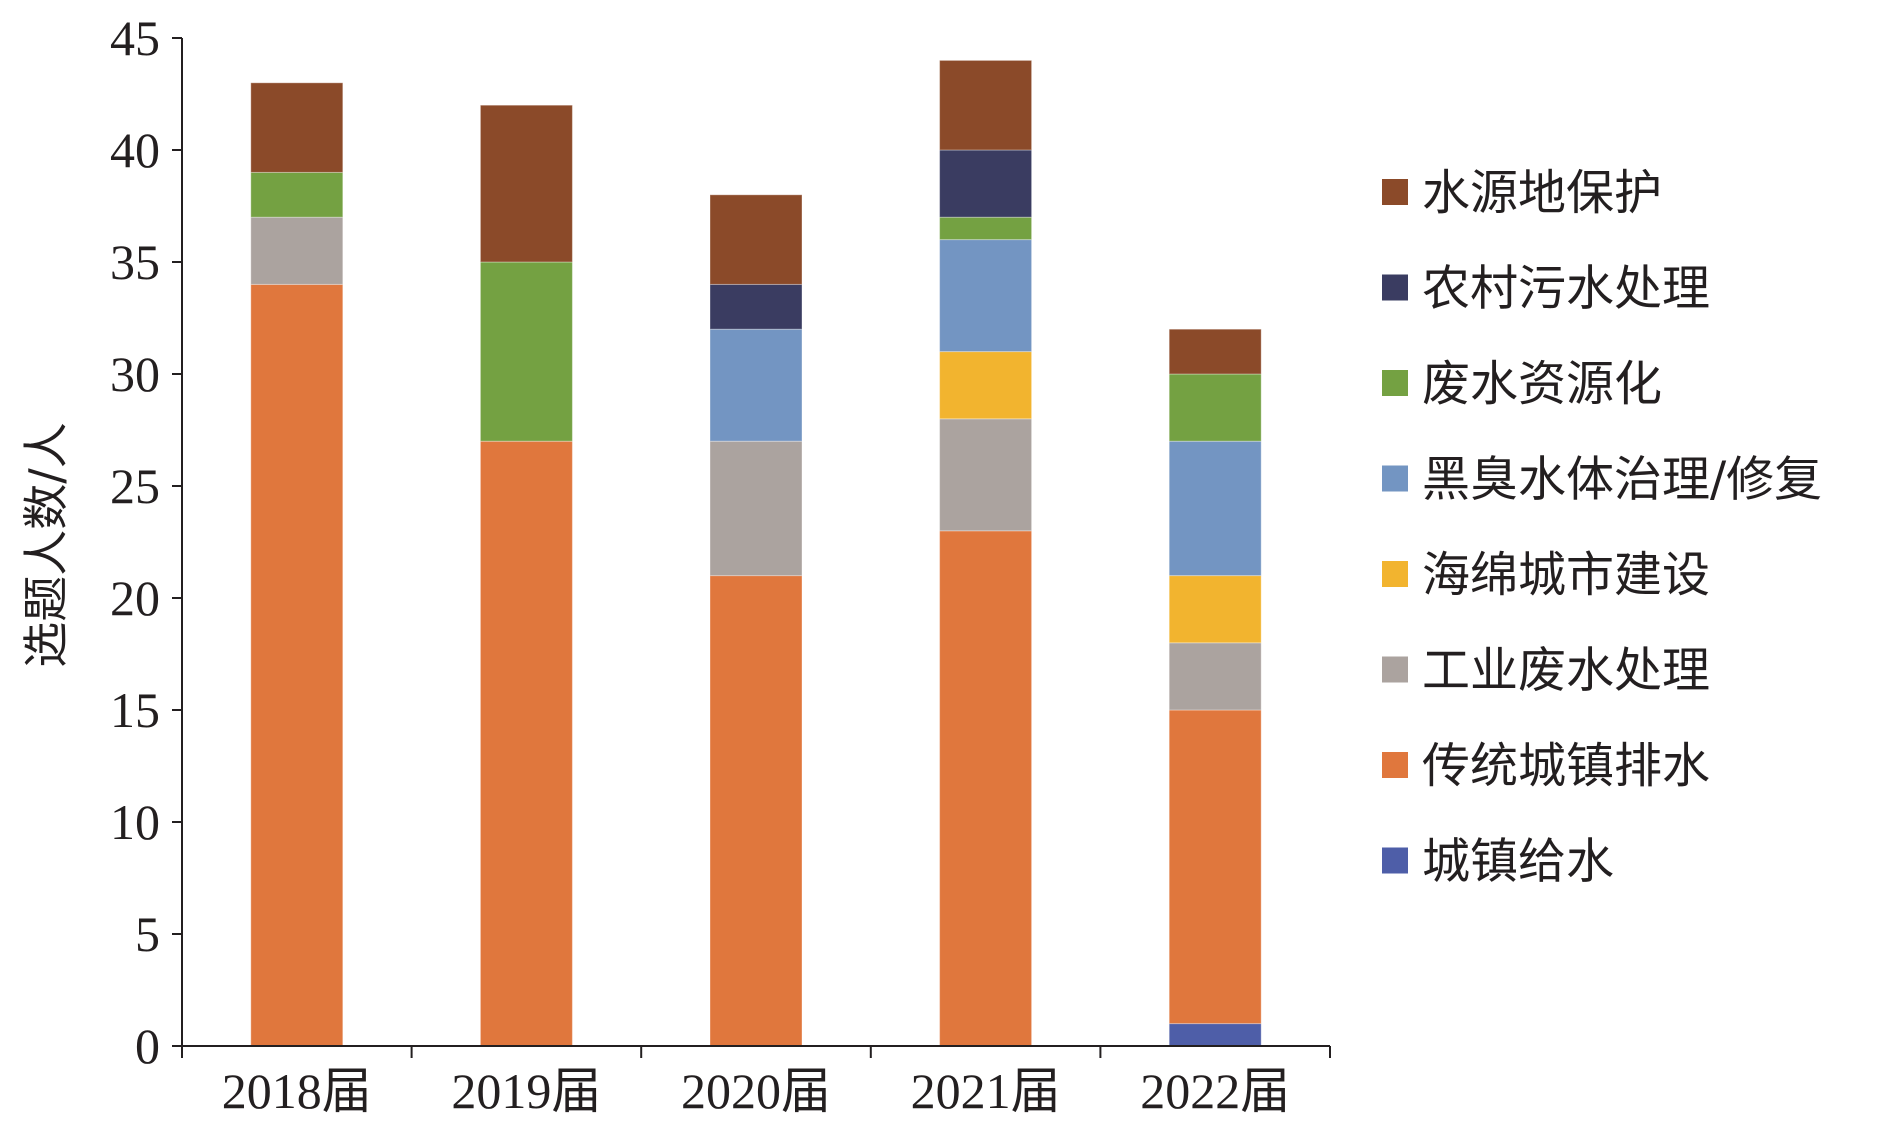 The height and width of the screenshot is (1121, 1890). What do you see at coordinates (1395, 383) in the screenshot?
I see `legend-swatch-废水资源化` at bounding box center [1395, 383].